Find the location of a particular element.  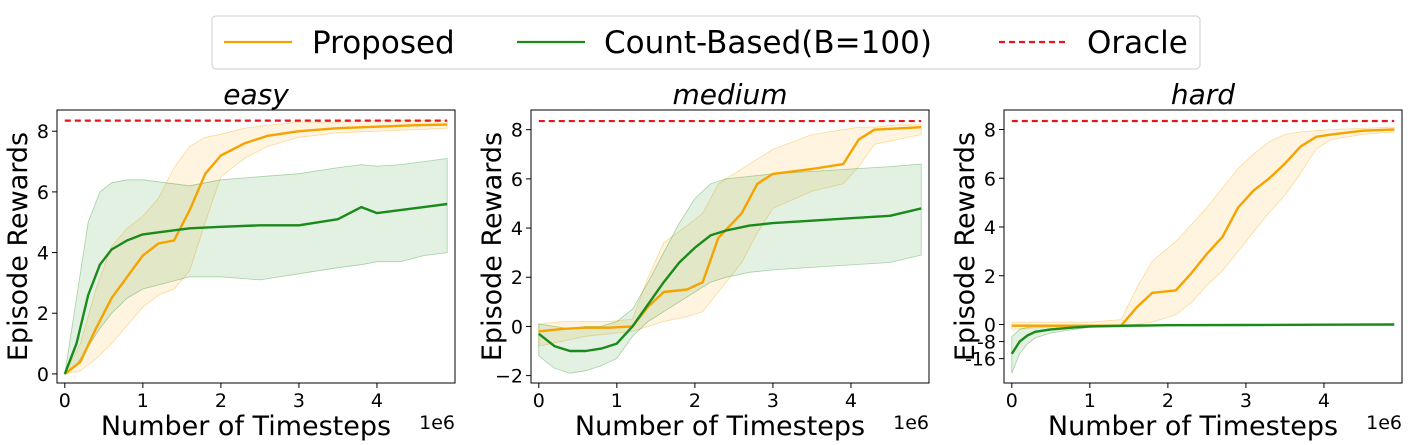

y-tick-label: −2 is located at coordinates (509, 377).